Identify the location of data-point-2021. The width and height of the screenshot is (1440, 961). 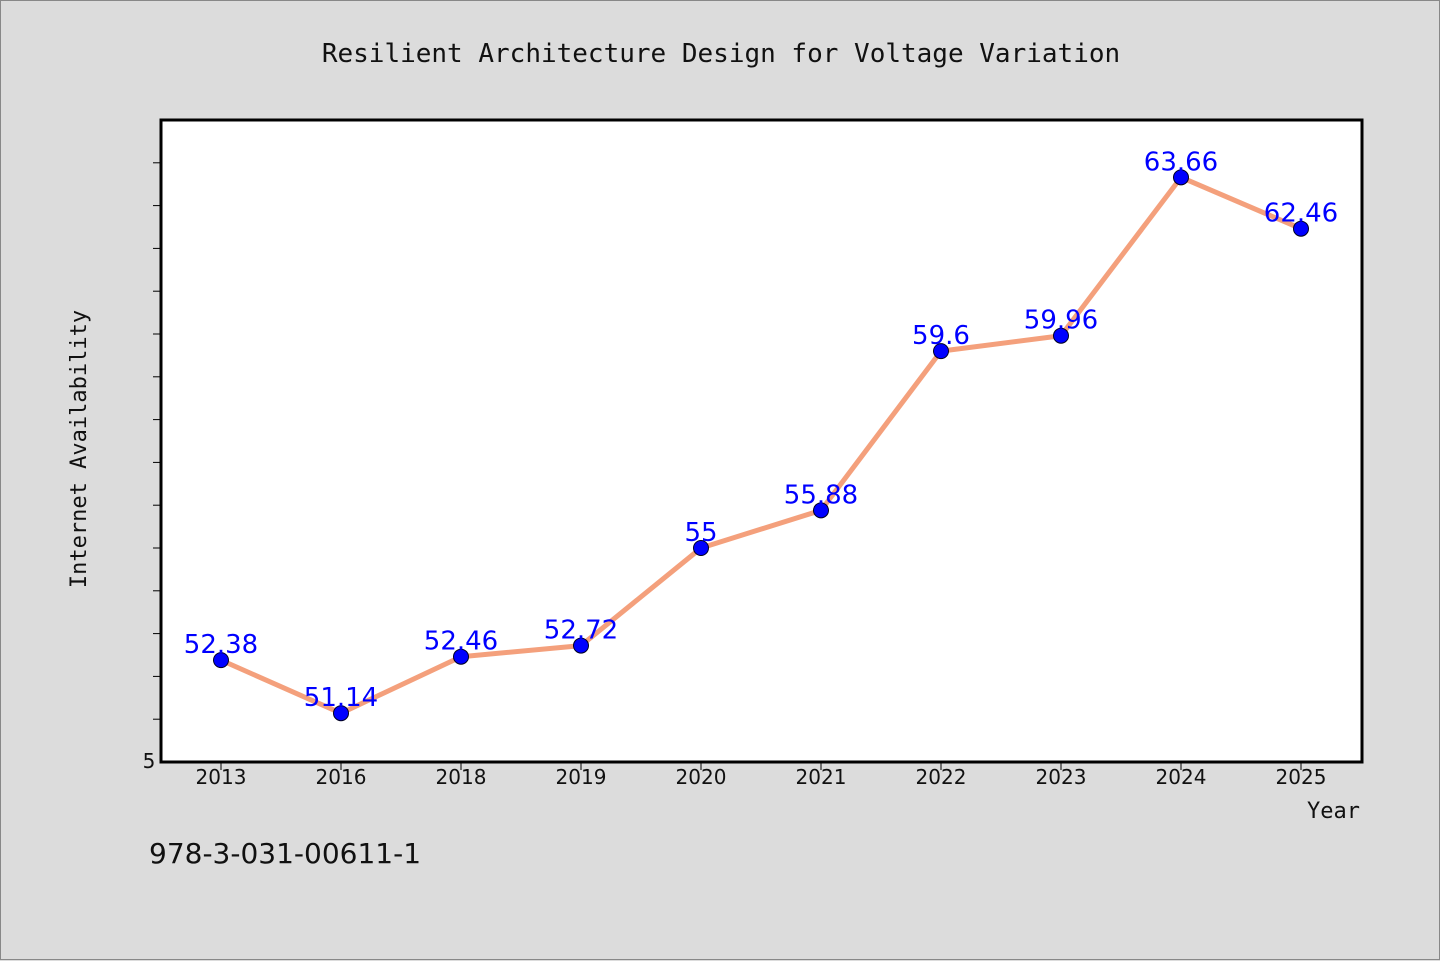
(821, 510).